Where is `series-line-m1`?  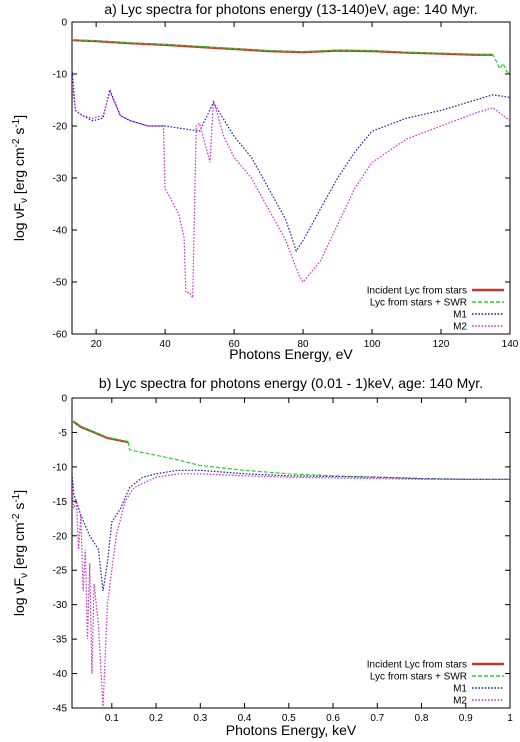
series-line-m1 is located at coordinates (291, 530).